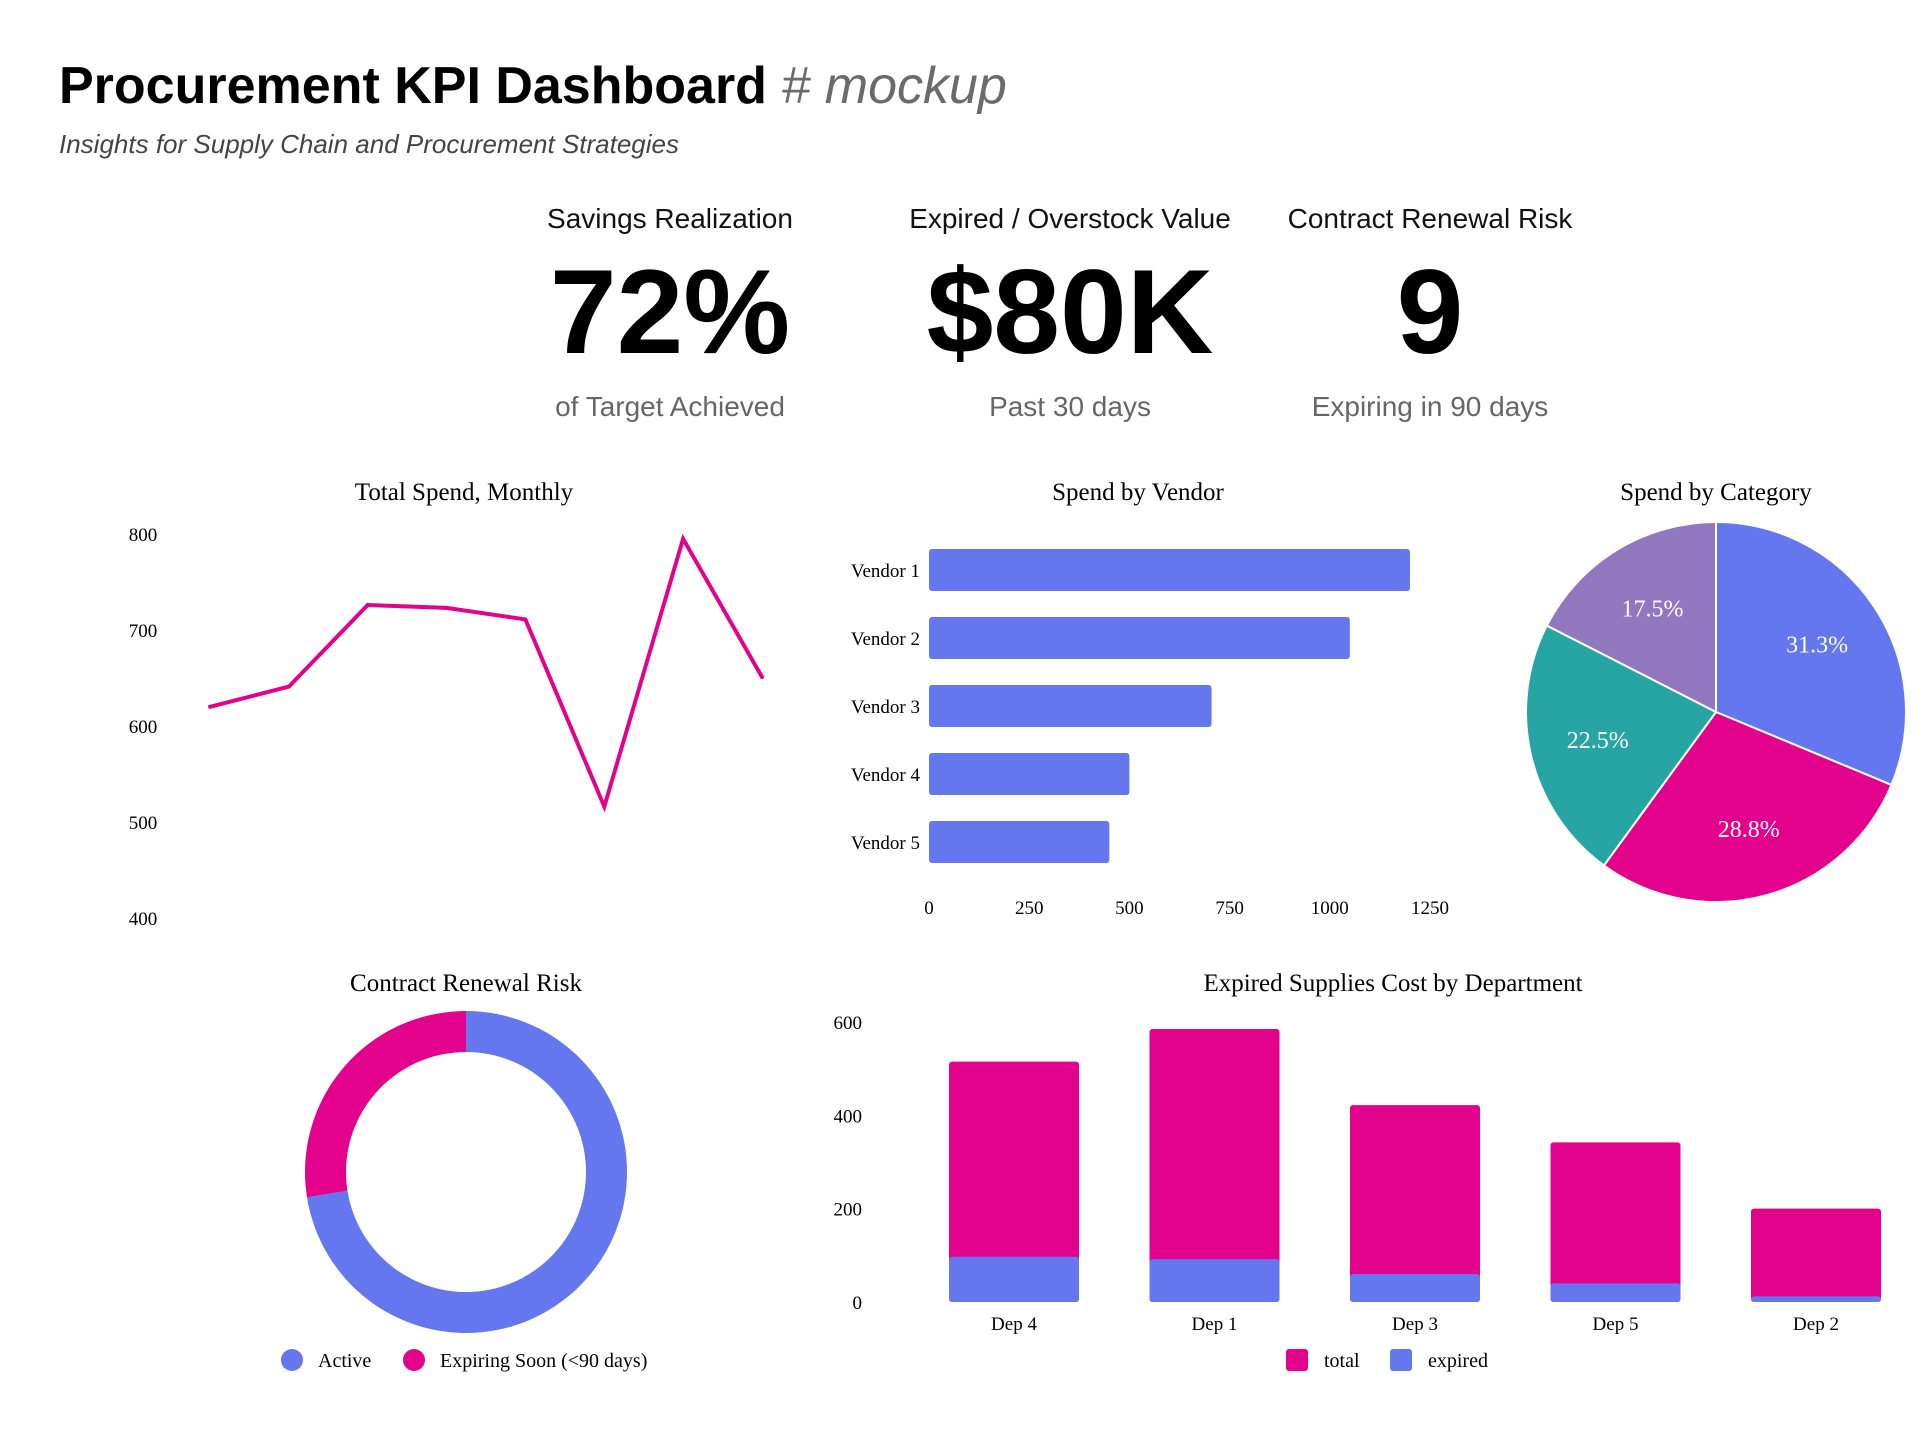  I want to click on chart-title: Spend by Vendor, so click(1138, 492).